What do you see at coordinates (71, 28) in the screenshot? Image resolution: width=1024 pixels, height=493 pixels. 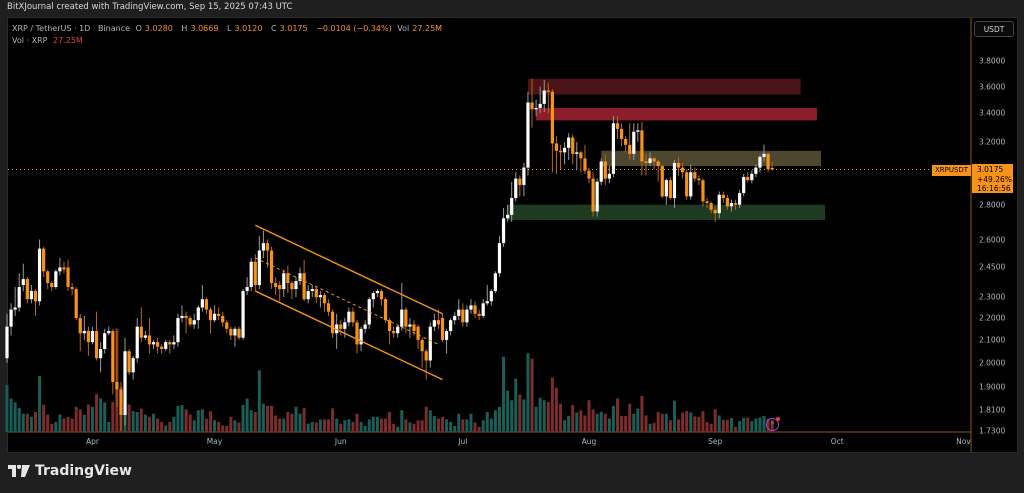 I see `symbol-label: XRP / TetherUS · 1D · Binance` at bounding box center [71, 28].